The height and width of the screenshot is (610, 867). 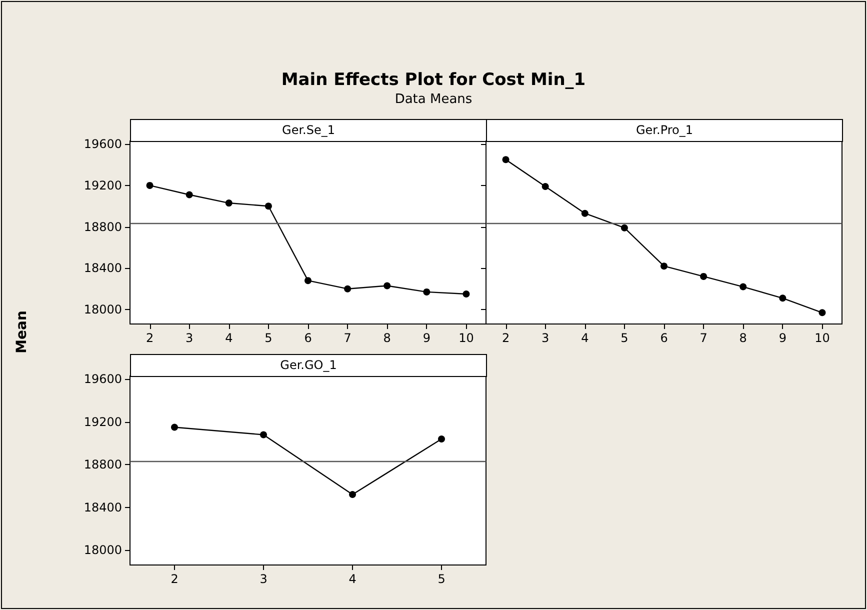 What do you see at coordinates (308, 365) in the screenshot?
I see `chart-title: Ger.GO_1` at bounding box center [308, 365].